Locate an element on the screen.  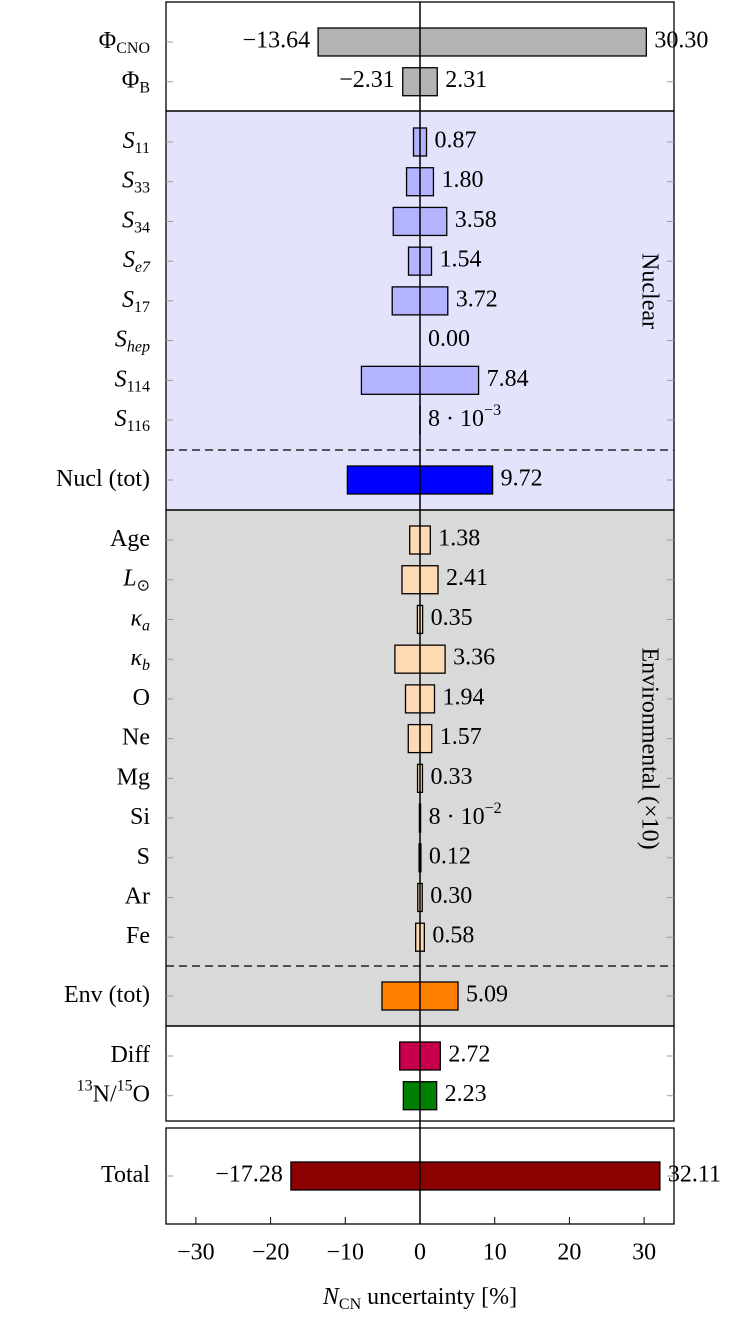
value-label: 30.30 is located at coordinates (681, 41).